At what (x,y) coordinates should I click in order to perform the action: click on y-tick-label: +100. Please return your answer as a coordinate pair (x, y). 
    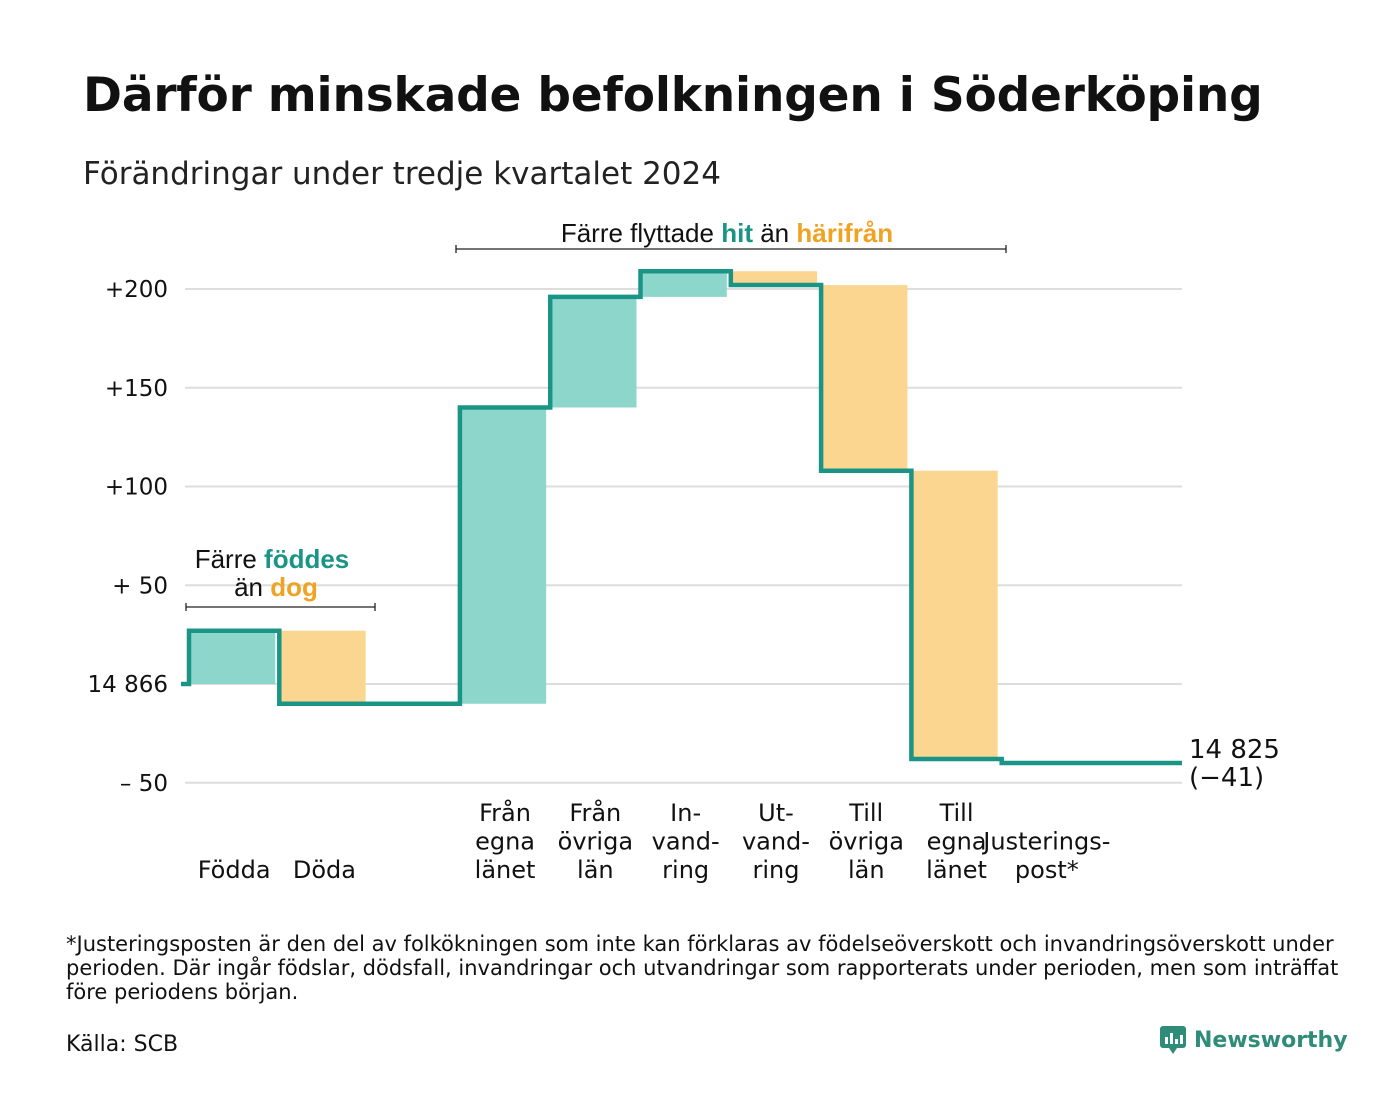
    Looking at the image, I should click on (136, 488).